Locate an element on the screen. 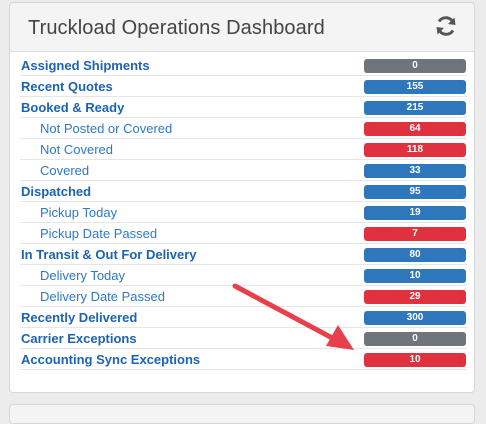 This screenshot has height=424, width=486. status-link: Recently Delivered is located at coordinates (79, 317).